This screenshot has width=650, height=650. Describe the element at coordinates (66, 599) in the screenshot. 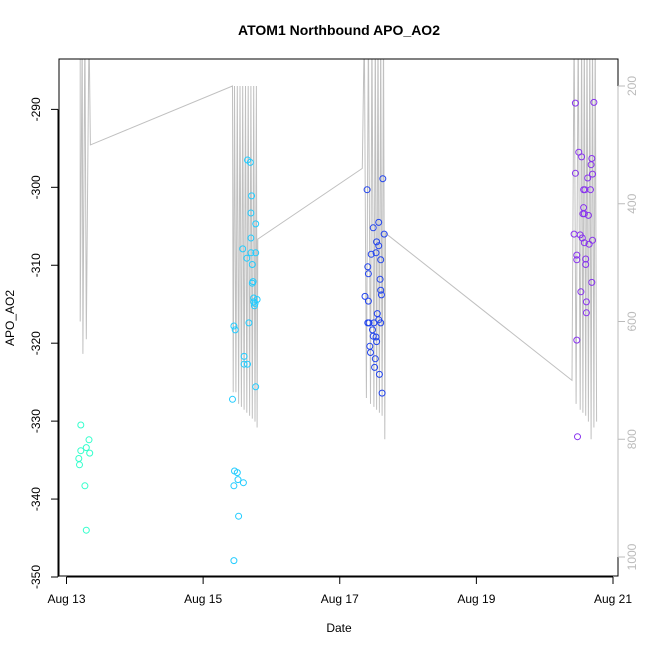

I see `x-tick-label: Aug 13` at that location.